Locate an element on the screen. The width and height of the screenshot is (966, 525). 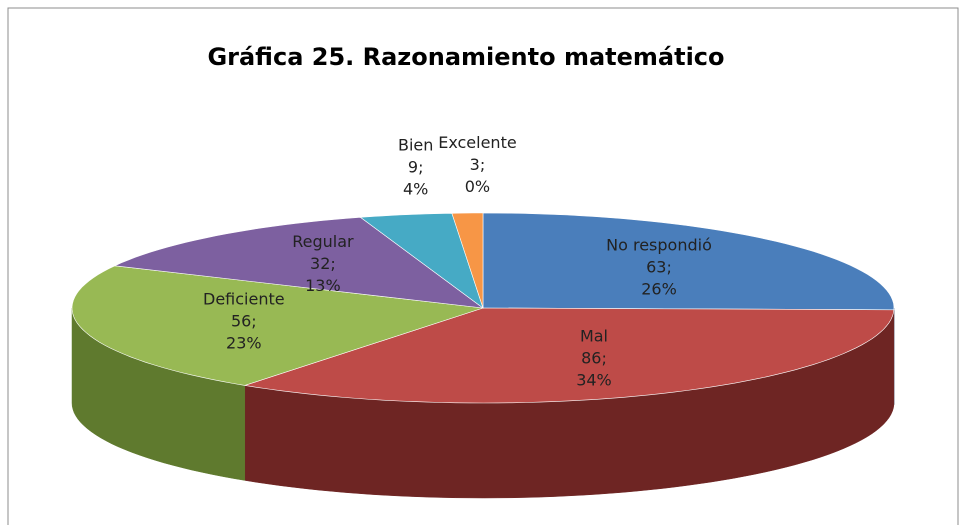
data-label-value: 56; is located at coordinates (244, 320).